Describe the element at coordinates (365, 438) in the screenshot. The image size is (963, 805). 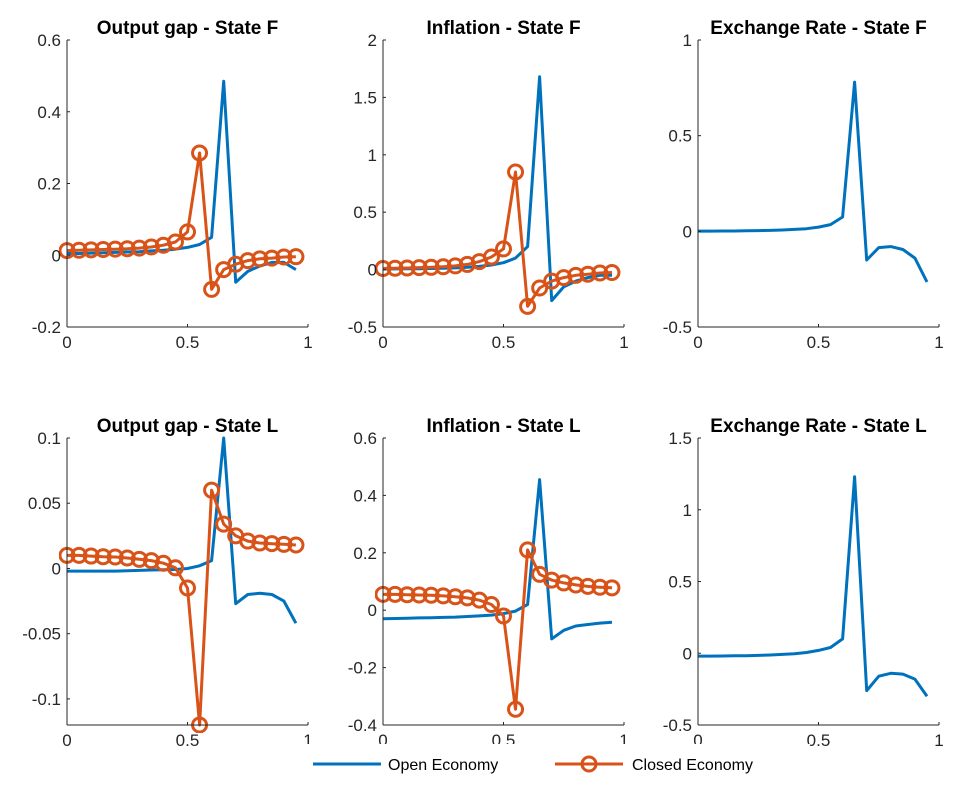
I see `y-tick-label: 0.6` at that location.